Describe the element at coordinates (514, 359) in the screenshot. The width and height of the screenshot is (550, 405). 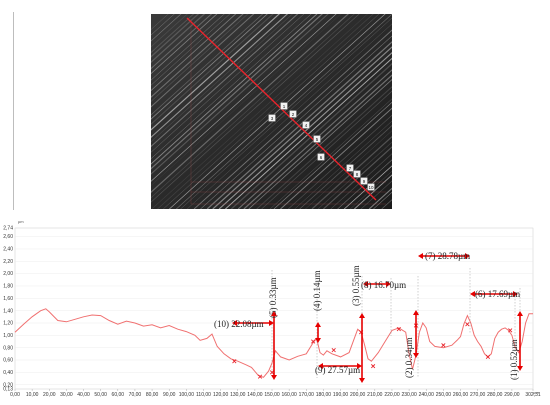
I see `annotation-1: (1) 0.52µm` at that location.